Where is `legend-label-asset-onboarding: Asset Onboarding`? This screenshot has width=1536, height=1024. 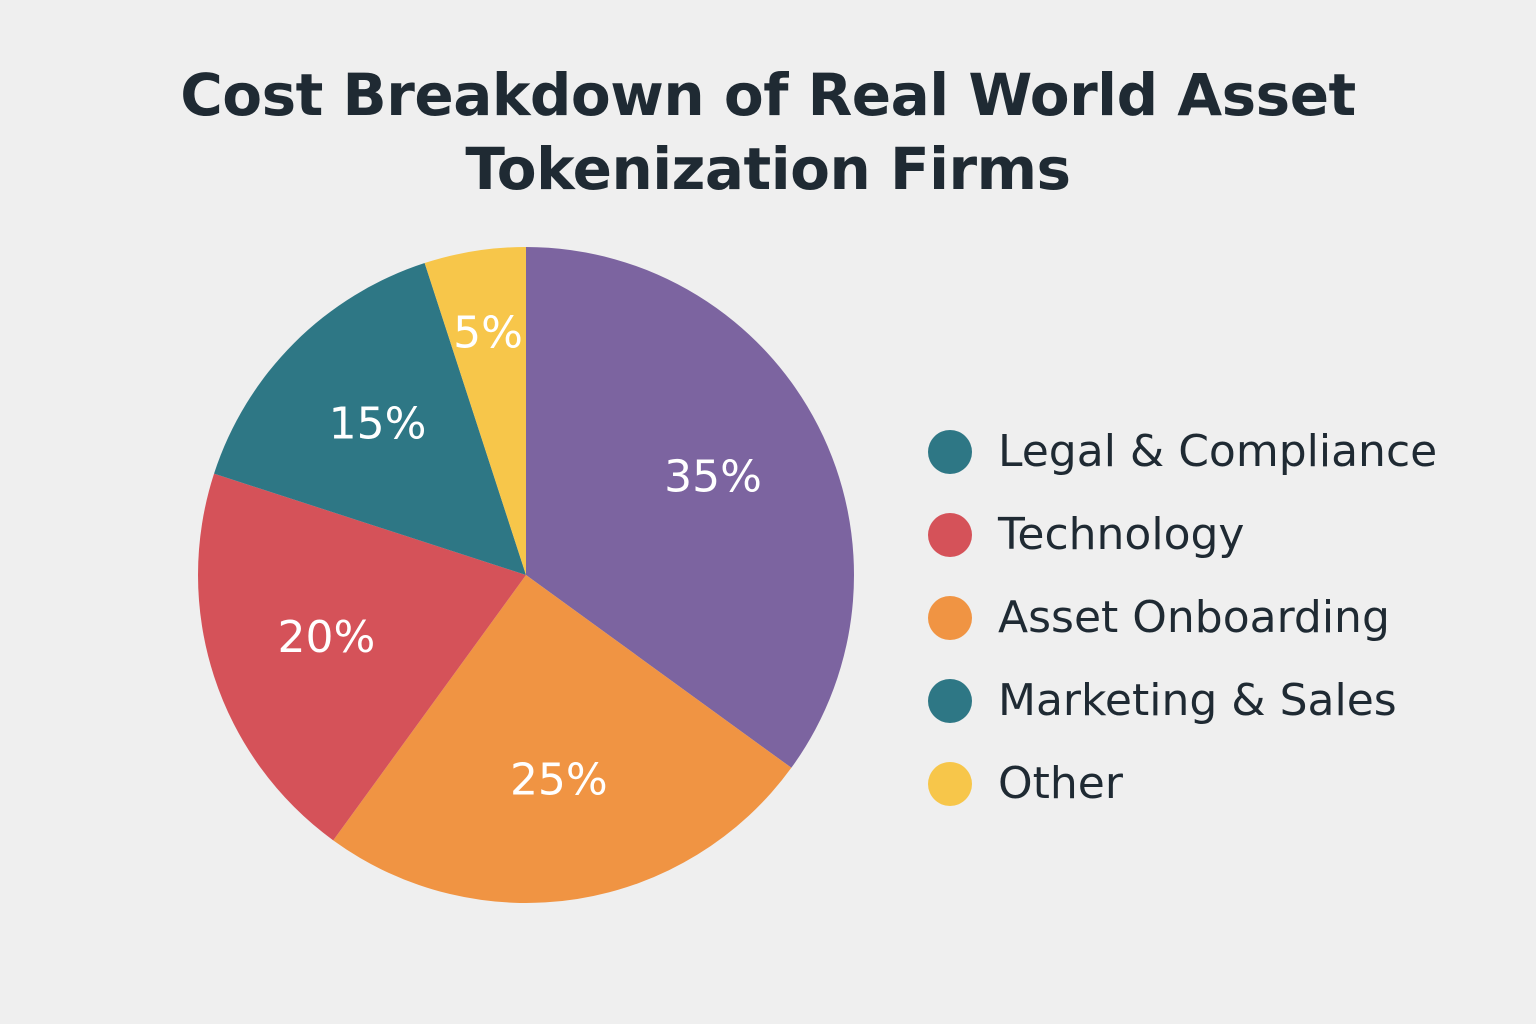 legend-label-asset-onboarding: Asset Onboarding is located at coordinates (1194, 617).